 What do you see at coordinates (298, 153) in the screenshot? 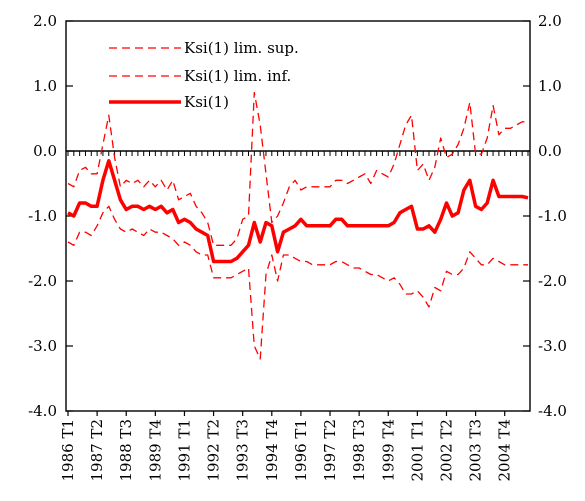
I see `zero-axis-ticks` at bounding box center [298, 153].